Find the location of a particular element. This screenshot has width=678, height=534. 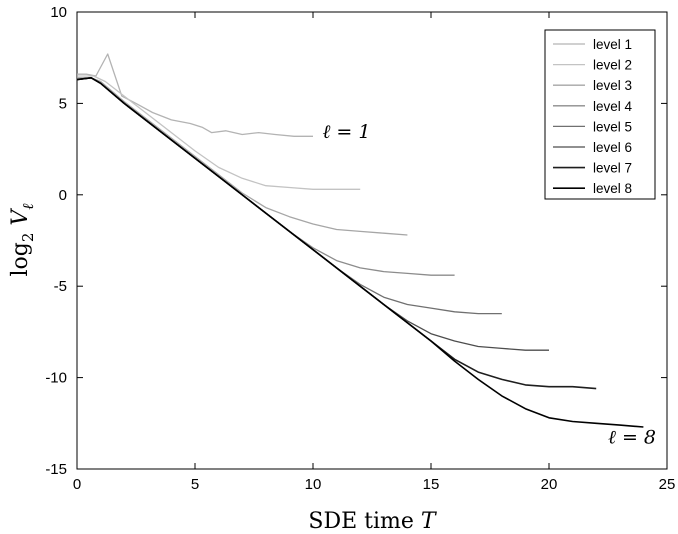

y-tick-label: -10 is located at coordinates (56, 378).